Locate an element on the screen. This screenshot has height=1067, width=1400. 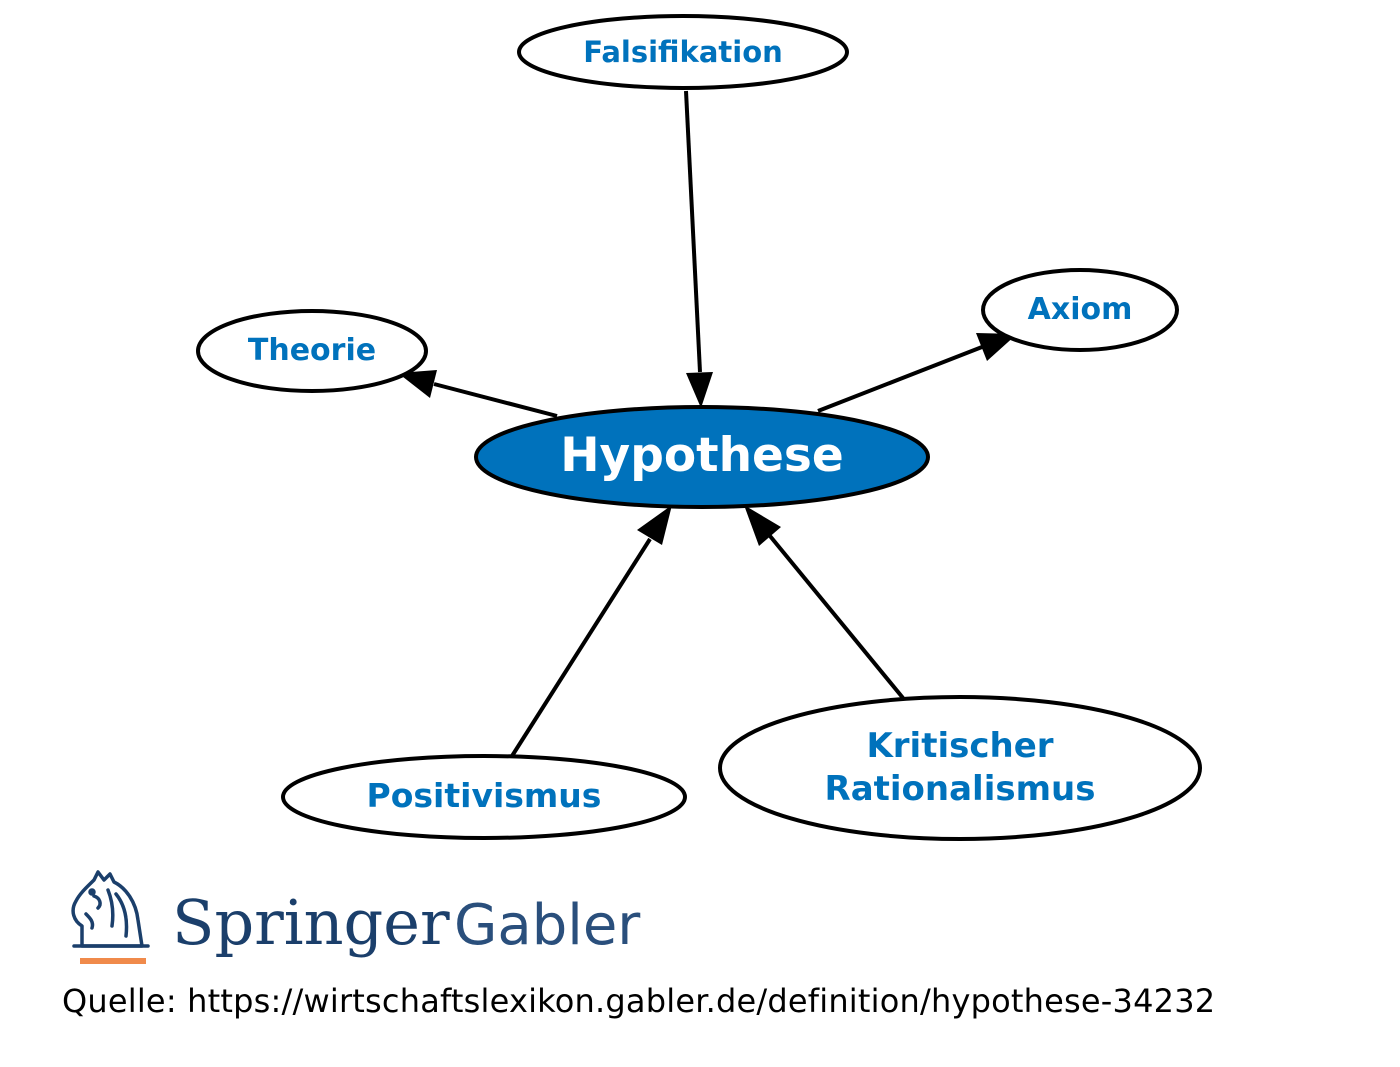
node-hypothese-label: Hypothese is located at coordinates (702, 455).